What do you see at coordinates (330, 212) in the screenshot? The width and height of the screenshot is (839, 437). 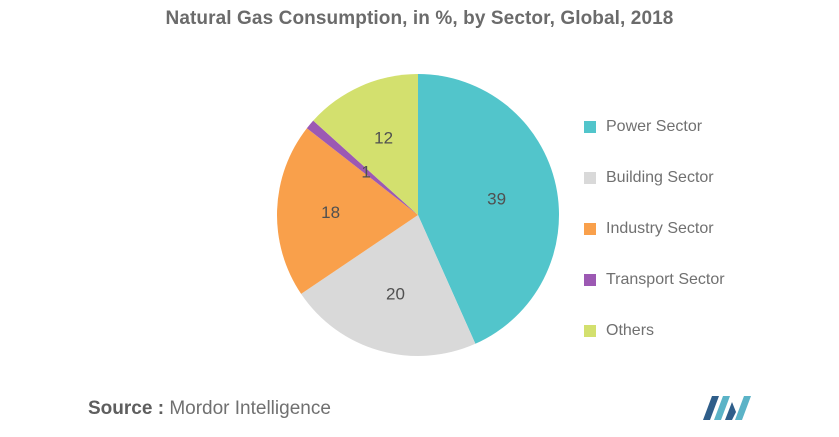 I see `pie-data-label: 18` at bounding box center [330, 212].